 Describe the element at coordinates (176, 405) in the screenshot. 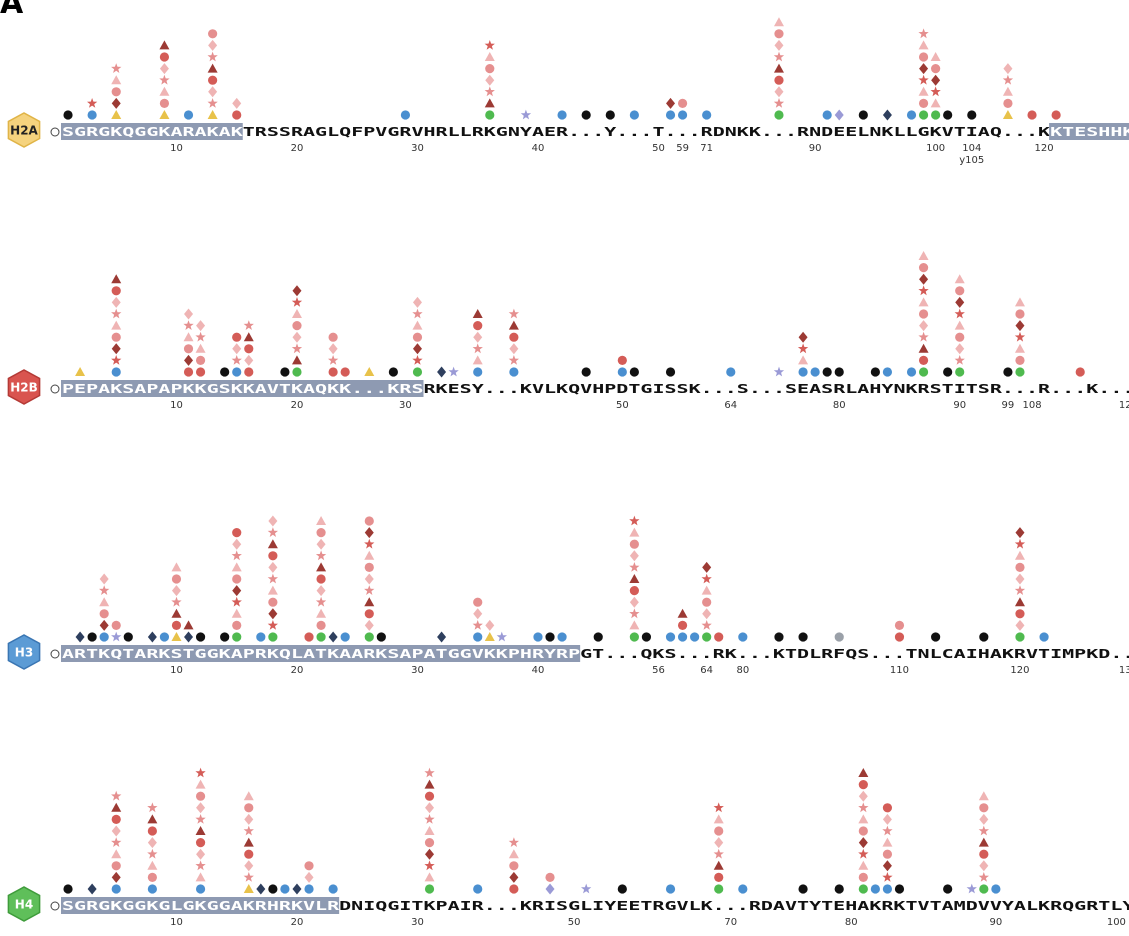

I see `residue-number: 10` at that location.